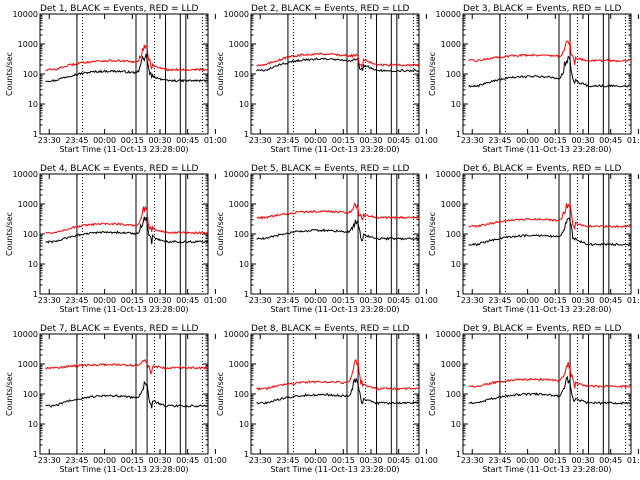  What do you see at coordinates (330, 169) in the screenshot?
I see `panel-title: Det 5, BLACK = Events, RED = LLD` at bounding box center [330, 169].